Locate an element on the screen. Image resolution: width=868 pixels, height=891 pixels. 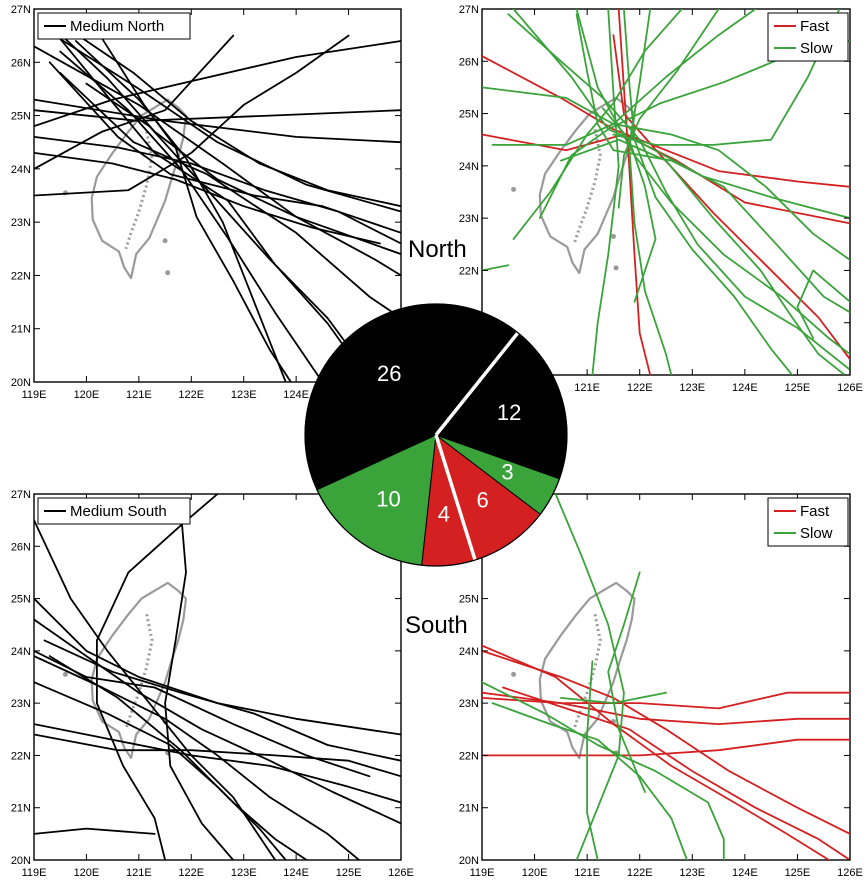
legend-label-slow: Slow is located at coordinates (816, 48).